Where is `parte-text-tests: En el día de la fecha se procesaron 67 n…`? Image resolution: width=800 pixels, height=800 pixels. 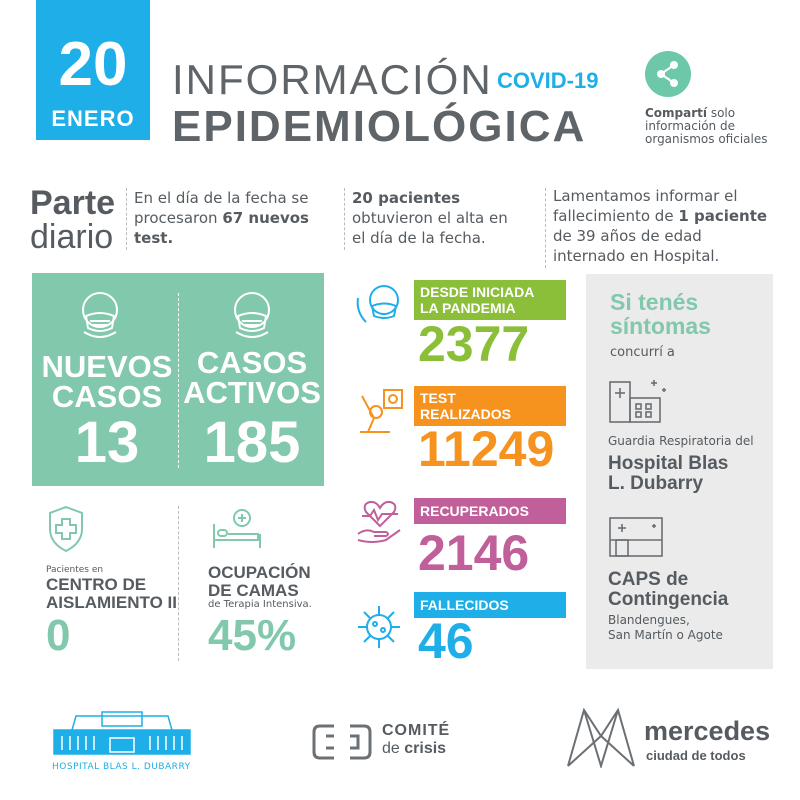 parte-text-tests: En el día de la fecha se procesaron 67 n… is located at coordinates (221, 218).